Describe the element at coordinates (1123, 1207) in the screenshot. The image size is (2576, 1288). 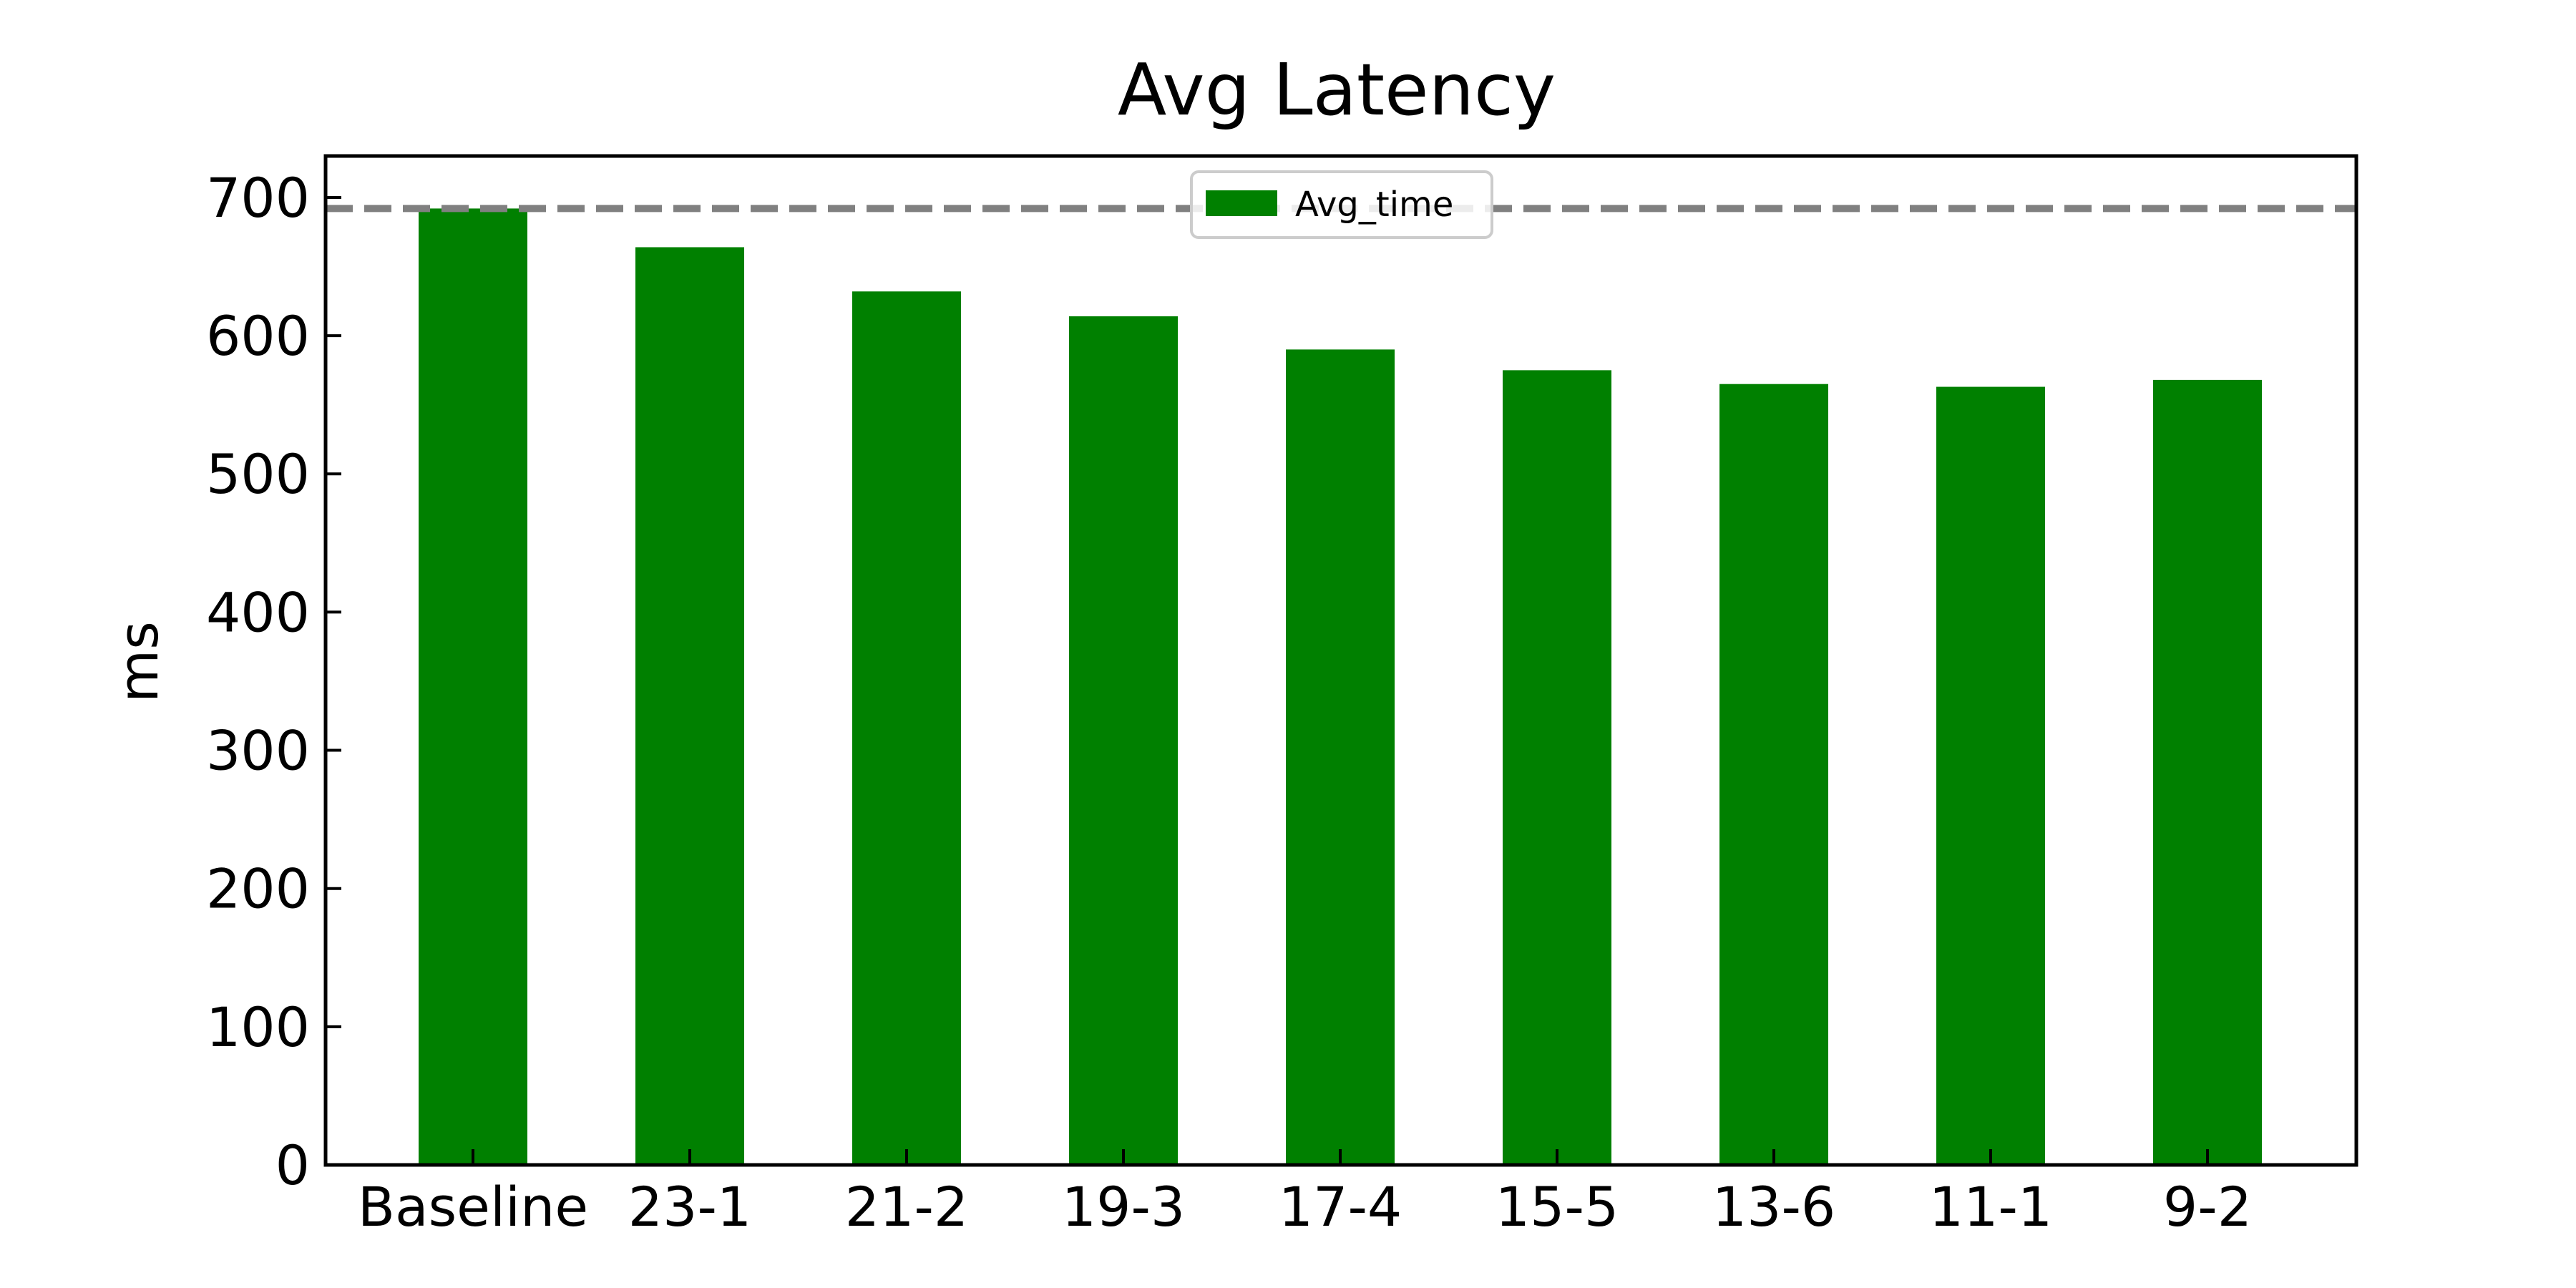
I see `x-tick-label: 19-3` at that location.